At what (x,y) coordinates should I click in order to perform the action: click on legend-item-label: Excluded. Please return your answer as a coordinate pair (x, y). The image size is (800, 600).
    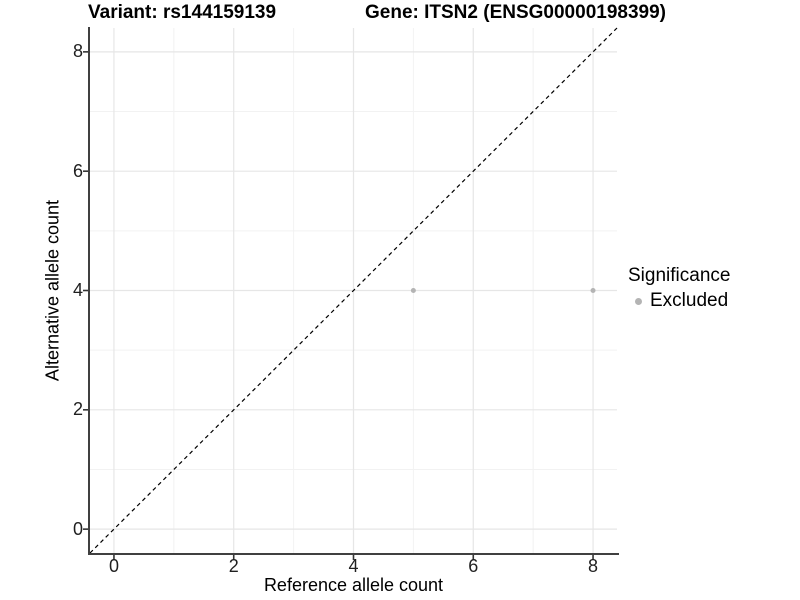
    Looking at the image, I should click on (689, 300).